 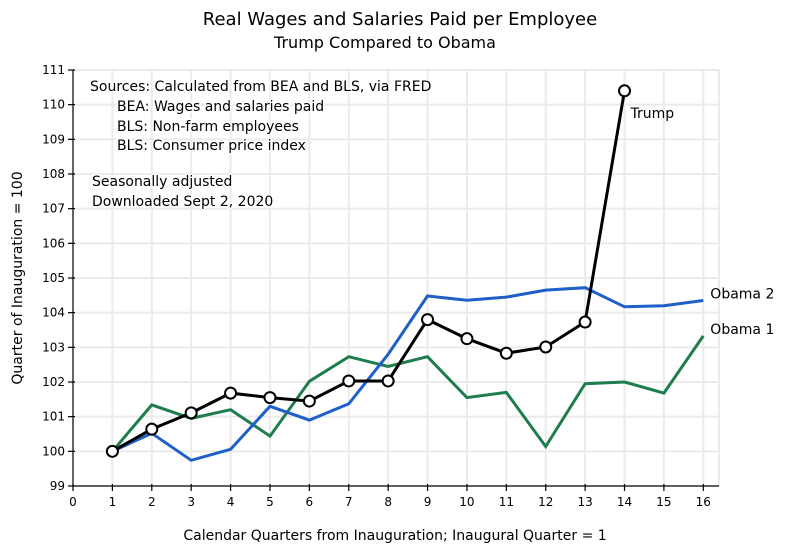 What do you see at coordinates (53, 313) in the screenshot?
I see `y-tick-label: 104` at bounding box center [53, 313].